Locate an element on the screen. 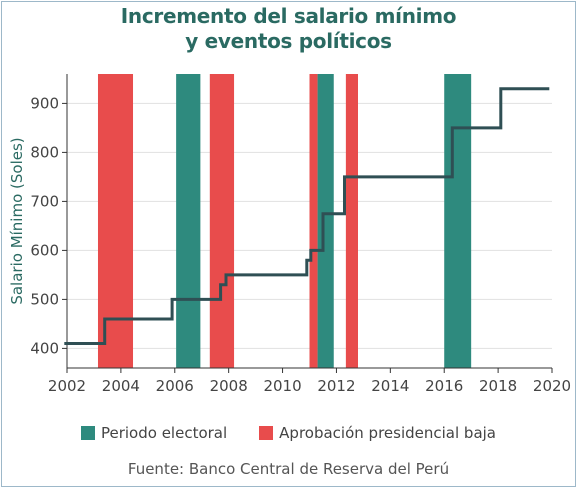 This screenshot has width=577, height=488. legend-item-electoral: Periodo electoral is located at coordinates (154, 433).